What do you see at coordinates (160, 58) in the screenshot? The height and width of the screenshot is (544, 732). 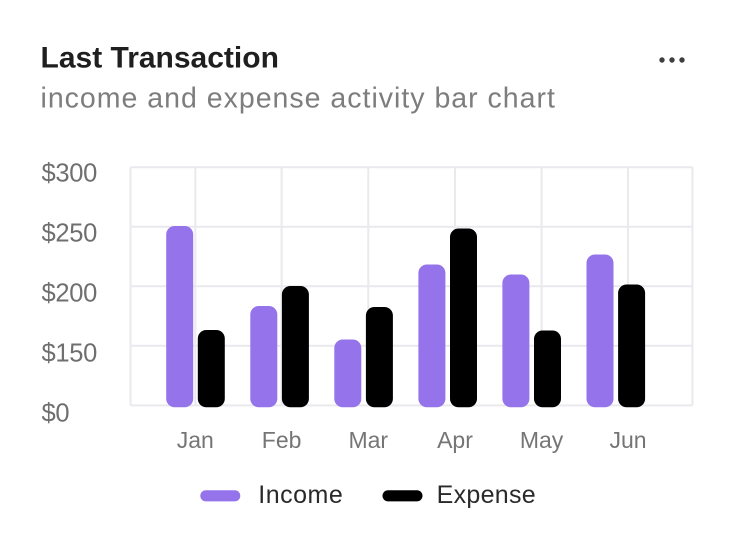 I see `svg-text: Last Transaction` at bounding box center [160, 58].